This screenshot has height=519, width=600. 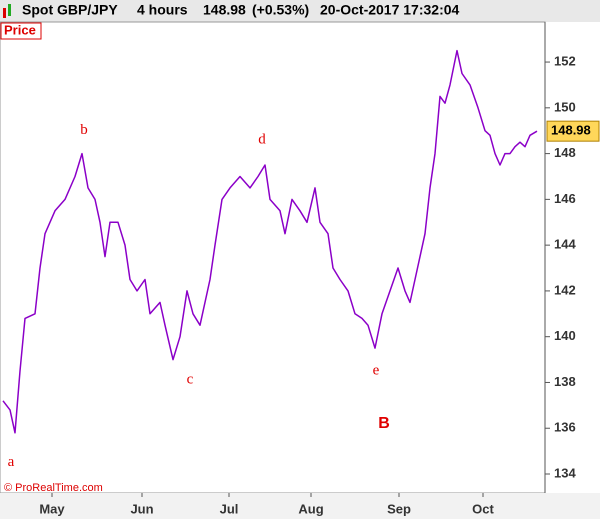 I want to click on annotation: c, so click(x=190, y=380).